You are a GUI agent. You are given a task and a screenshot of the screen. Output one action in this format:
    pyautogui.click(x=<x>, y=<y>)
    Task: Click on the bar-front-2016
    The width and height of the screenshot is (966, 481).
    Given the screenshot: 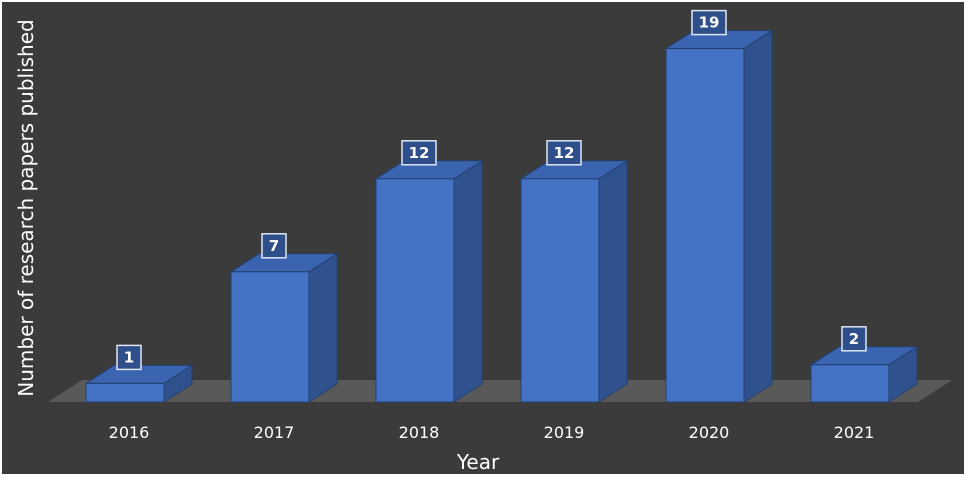 What is the action you would take?
    pyautogui.click(x=125, y=392)
    